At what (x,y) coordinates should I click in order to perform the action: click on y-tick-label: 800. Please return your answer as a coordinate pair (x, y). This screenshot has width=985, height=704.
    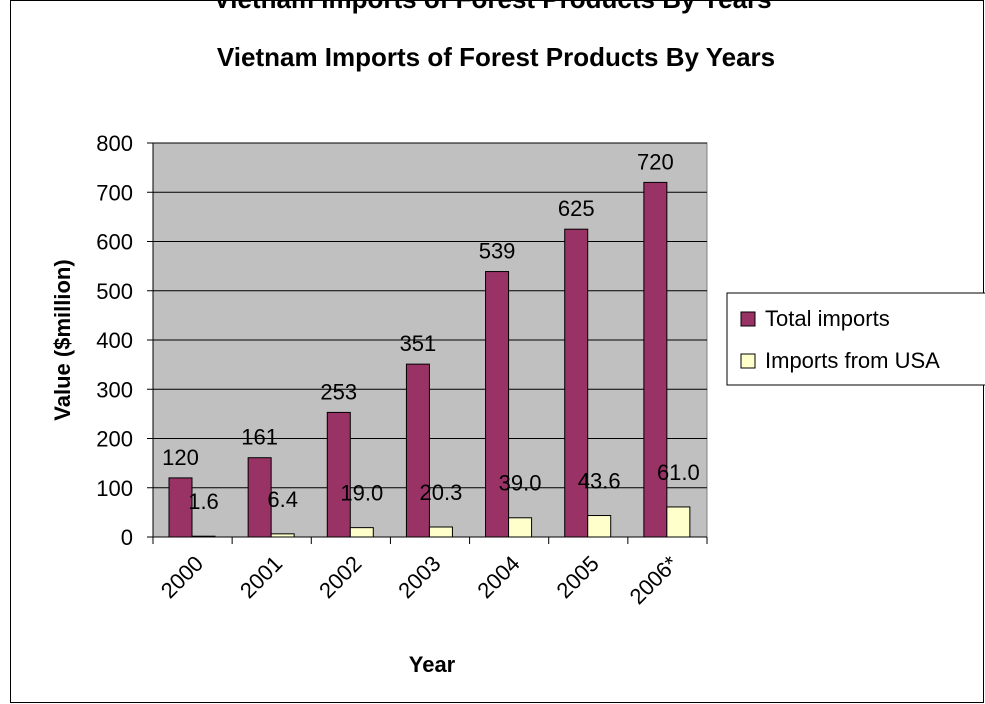
    Looking at the image, I should click on (114, 143).